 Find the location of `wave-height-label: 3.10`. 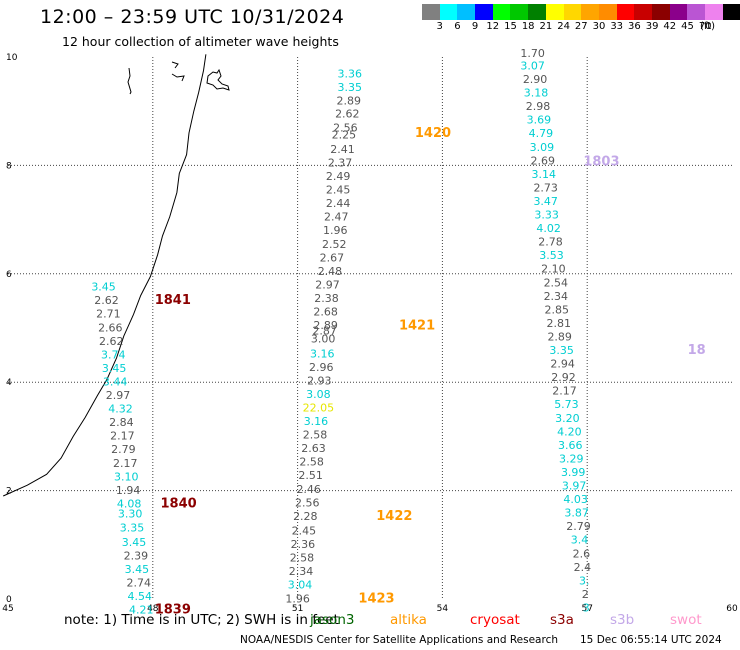

wave-height-label: 3.10 is located at coordinates (126, 476).